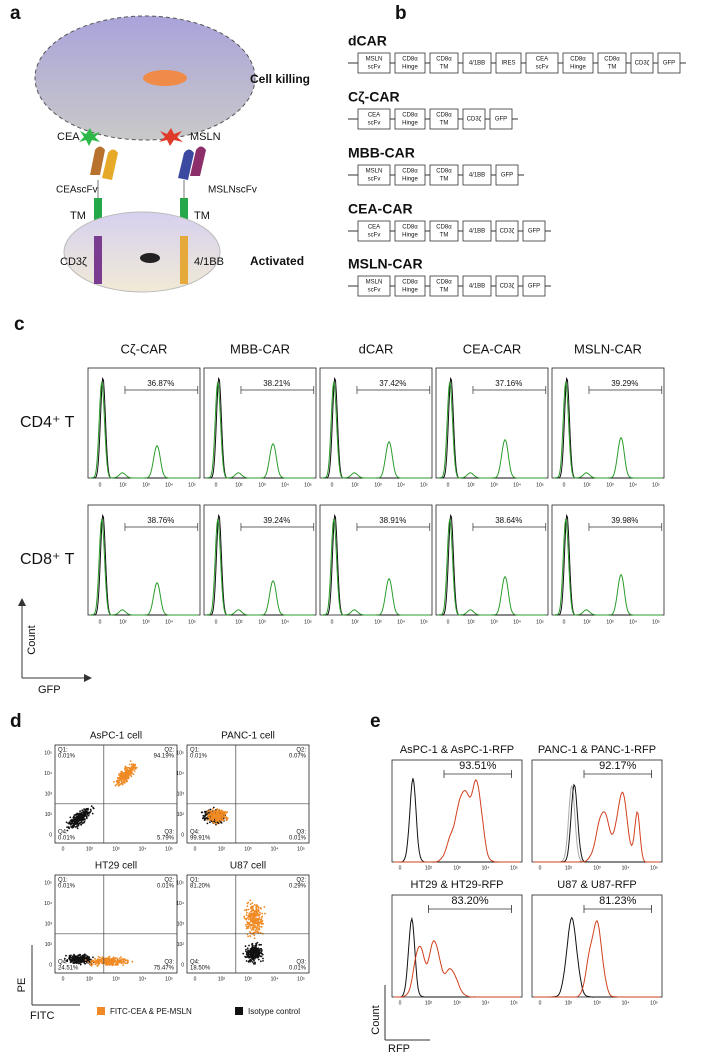  What do you see at coordinates (597, 1003) in the screenshot?
I see `x-tick-label: 10³` at bounding box center [597, 1003].